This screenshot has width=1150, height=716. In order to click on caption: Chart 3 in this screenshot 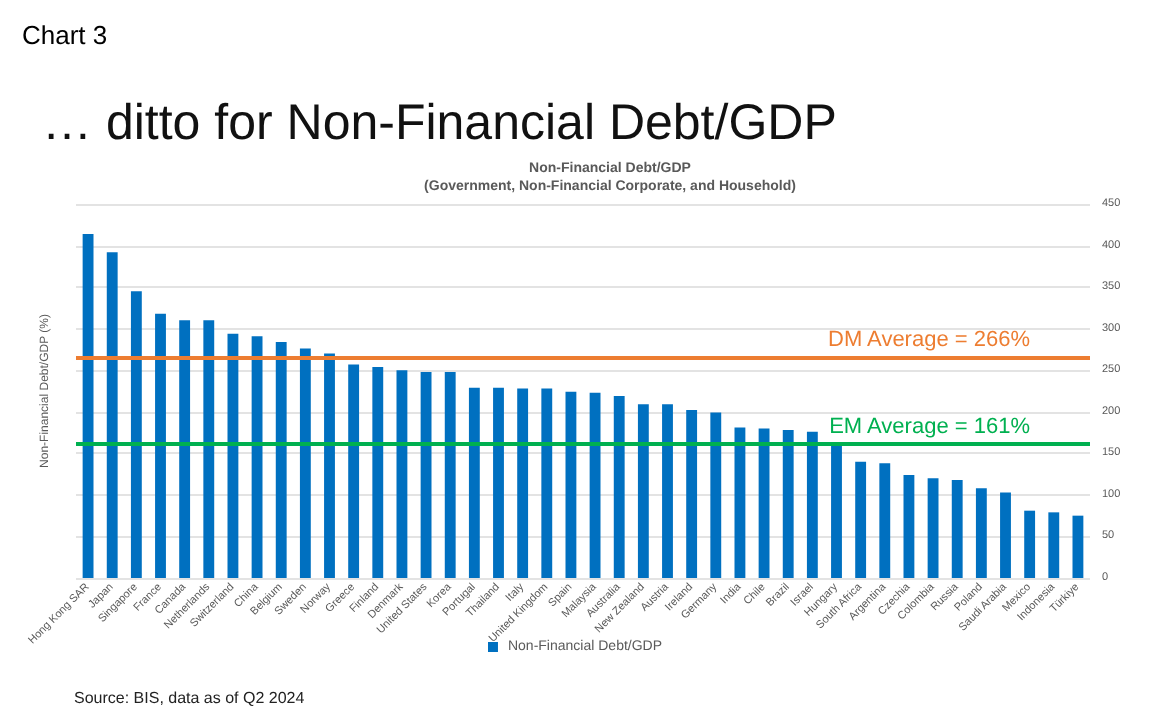, I will do `click(65, 35)`.